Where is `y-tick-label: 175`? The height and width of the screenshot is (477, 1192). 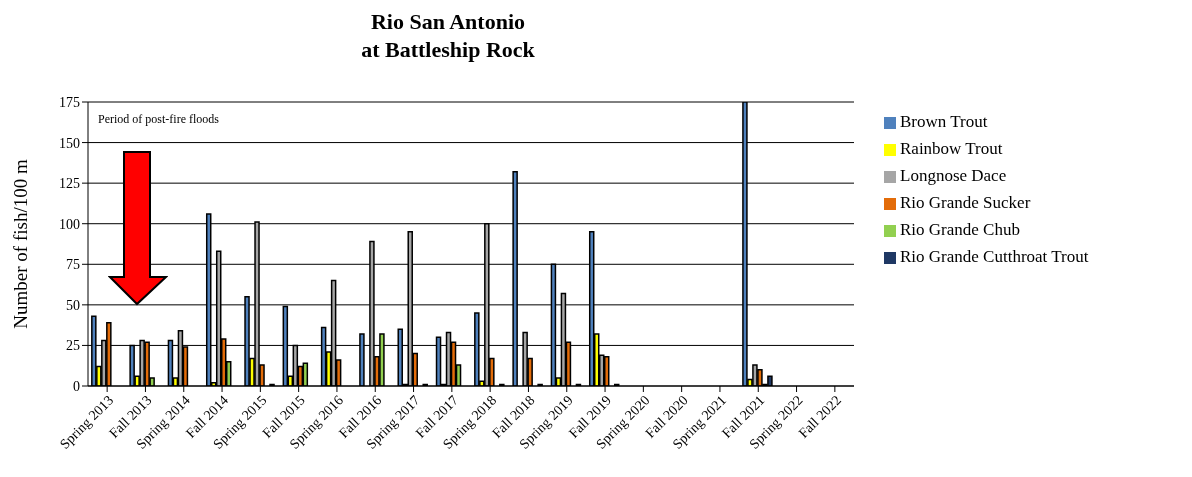
y-tick-label: 175 is located at coordinates (69, 102).